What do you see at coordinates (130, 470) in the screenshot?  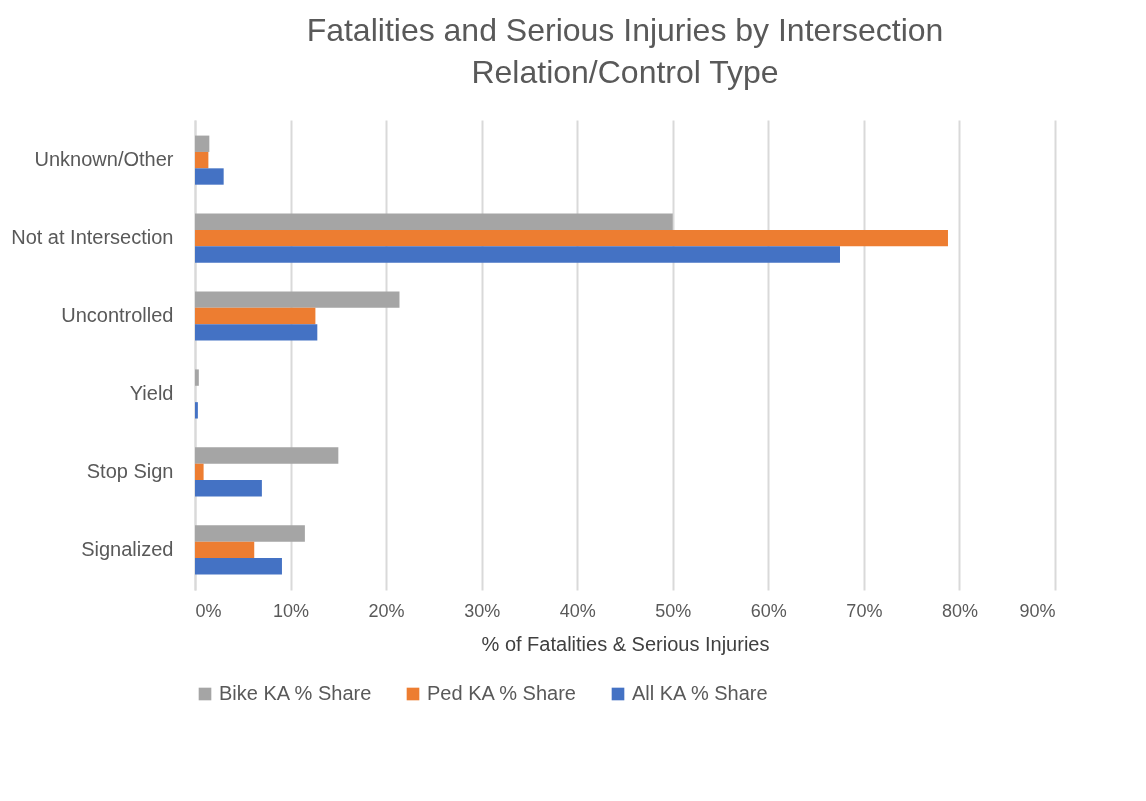 I see `y-tick-label: Stop Sign` at bounding box center [130, 470].